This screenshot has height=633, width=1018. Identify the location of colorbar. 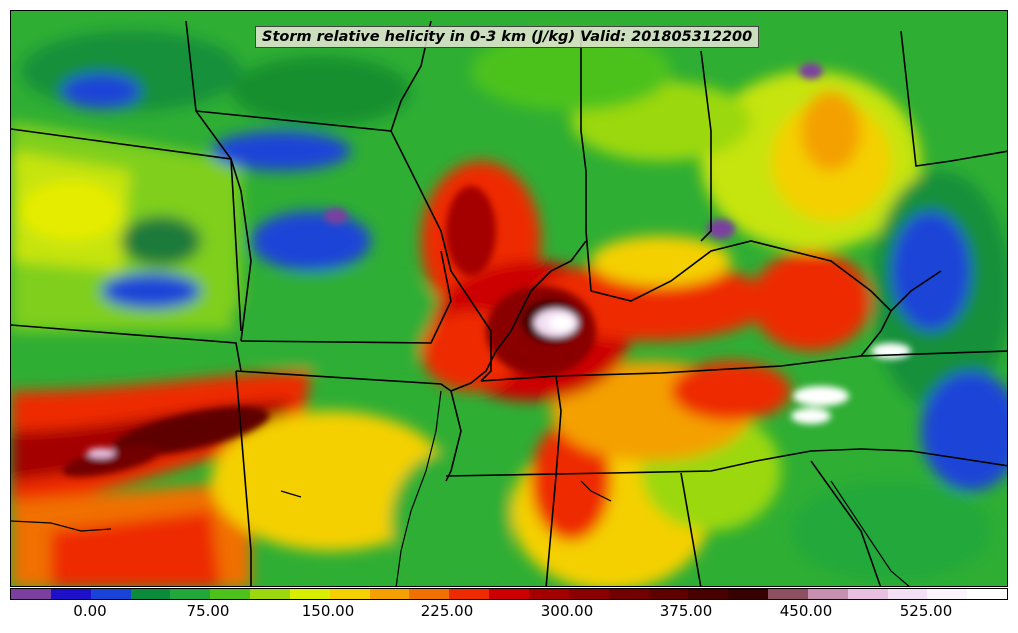
(509, 594).